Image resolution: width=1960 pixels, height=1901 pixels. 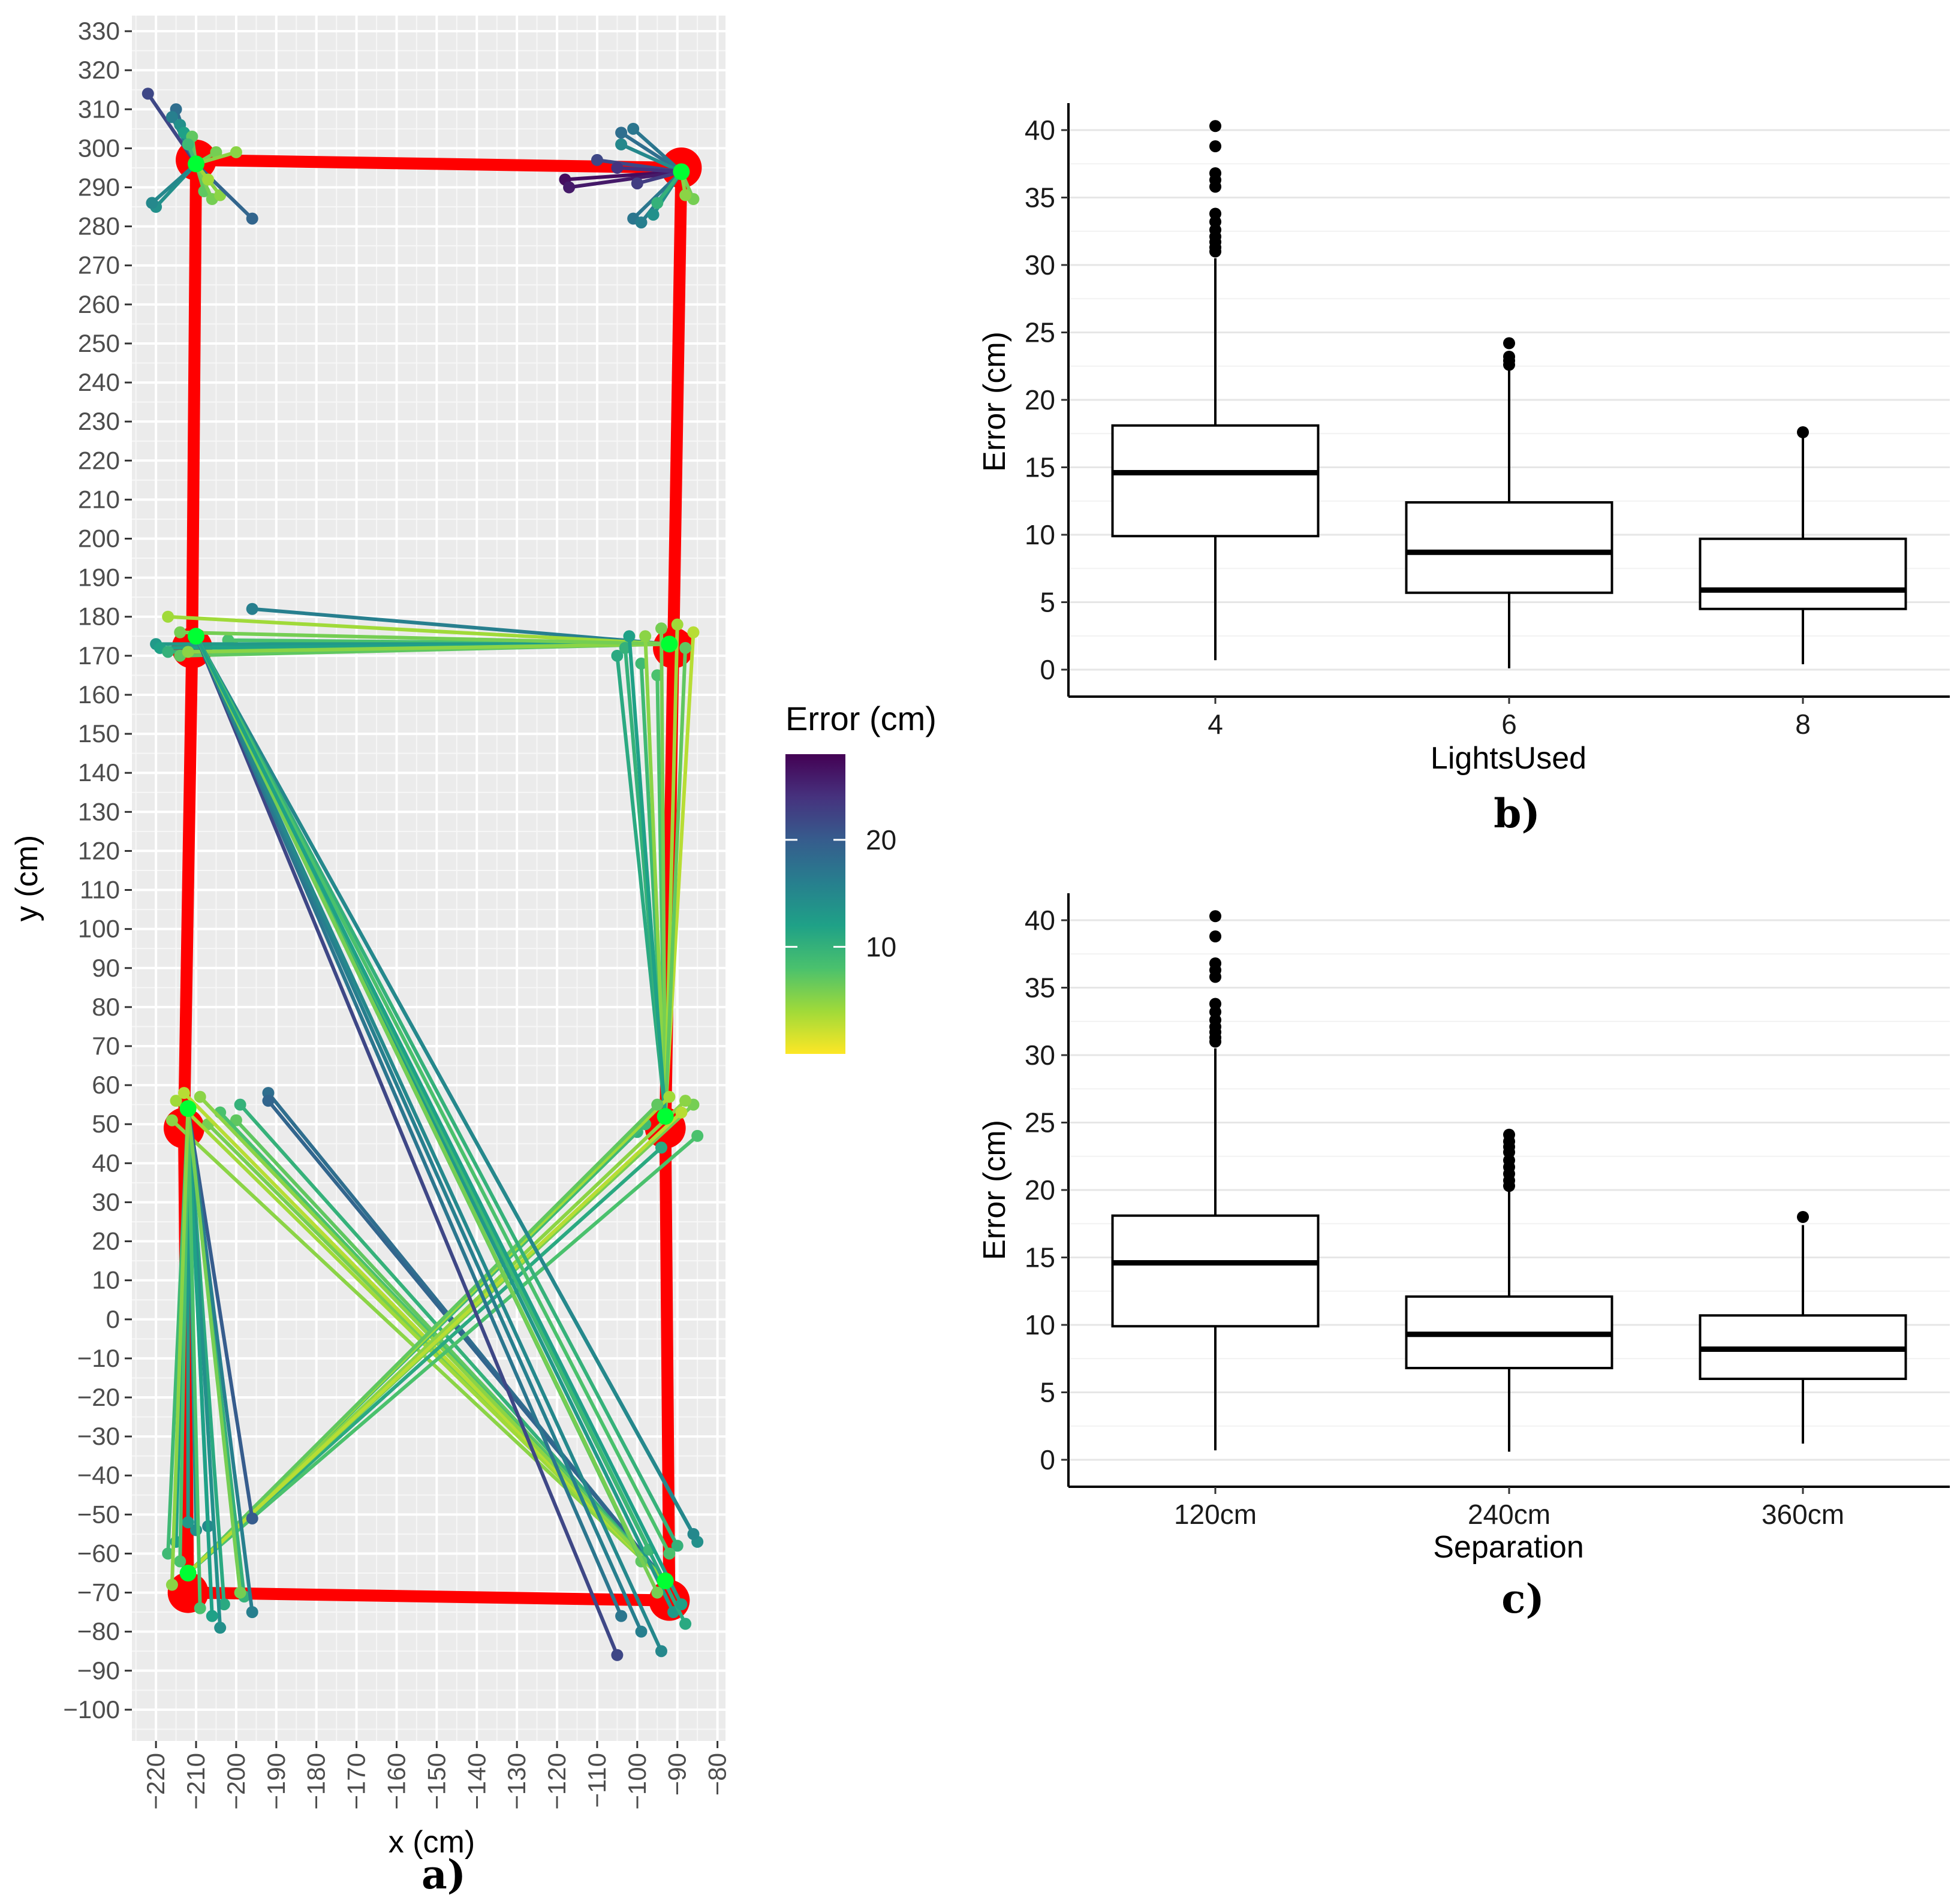 I want to click on y-tick-label: 90, so click(x=106, y=968).